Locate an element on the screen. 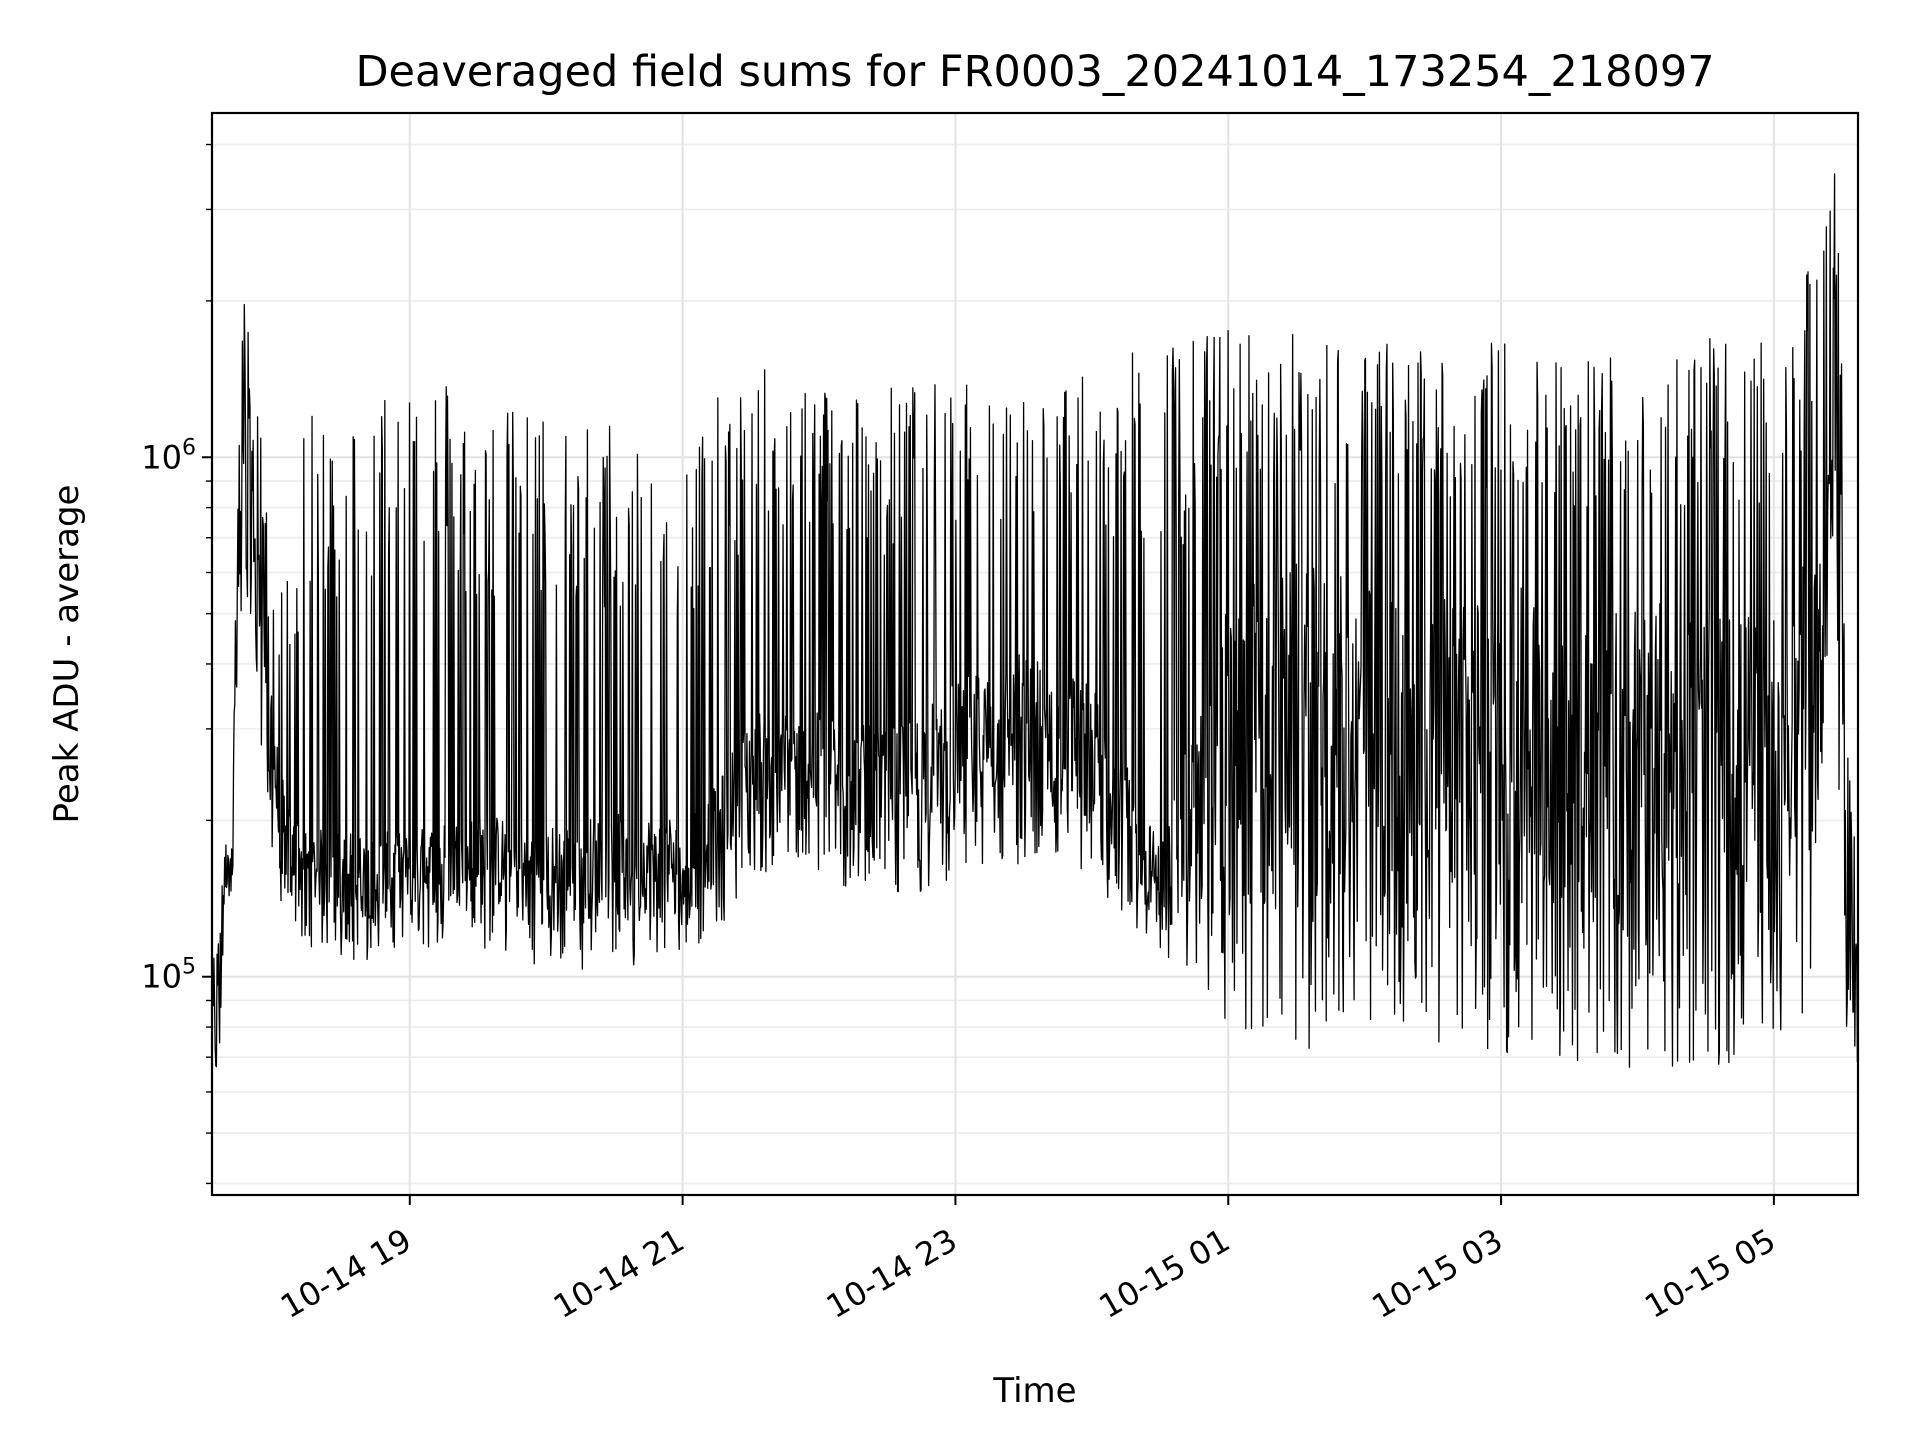  x-tick-label: 10-14 19 is located at coordinates (346, 1273).